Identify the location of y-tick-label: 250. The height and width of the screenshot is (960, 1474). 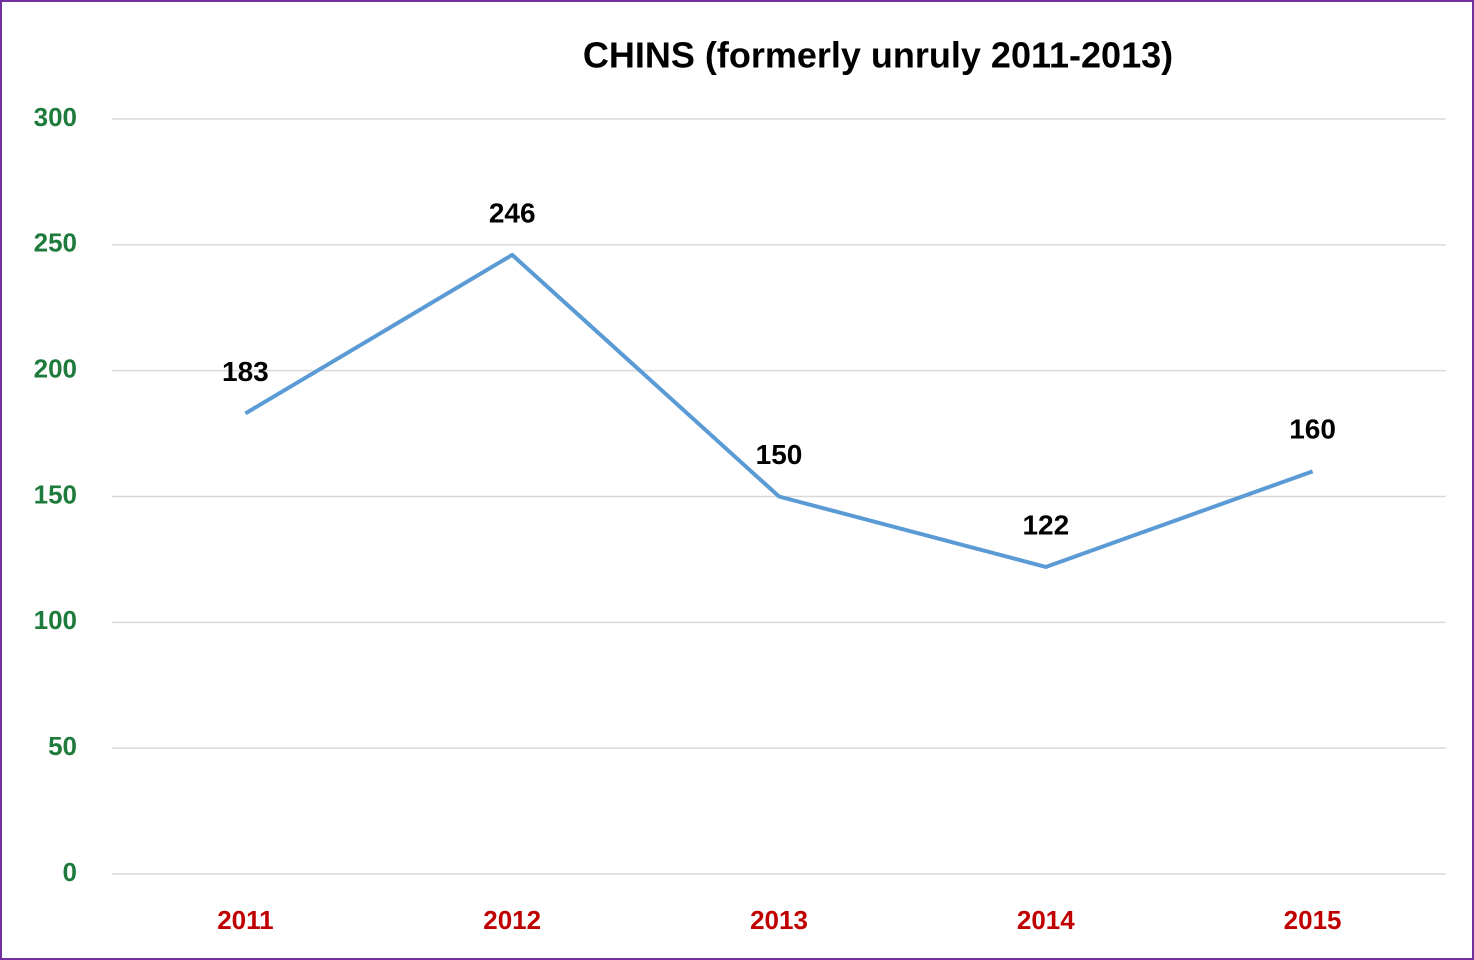
(55, 243).